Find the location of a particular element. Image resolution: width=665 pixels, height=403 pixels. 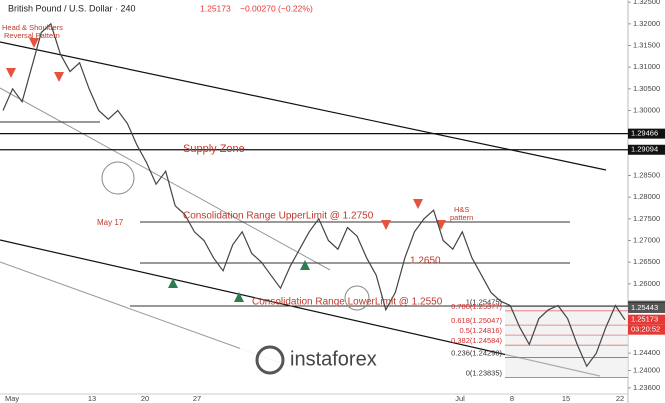

y-tick-label: 1.32500 is located at coordinates (646, 3).